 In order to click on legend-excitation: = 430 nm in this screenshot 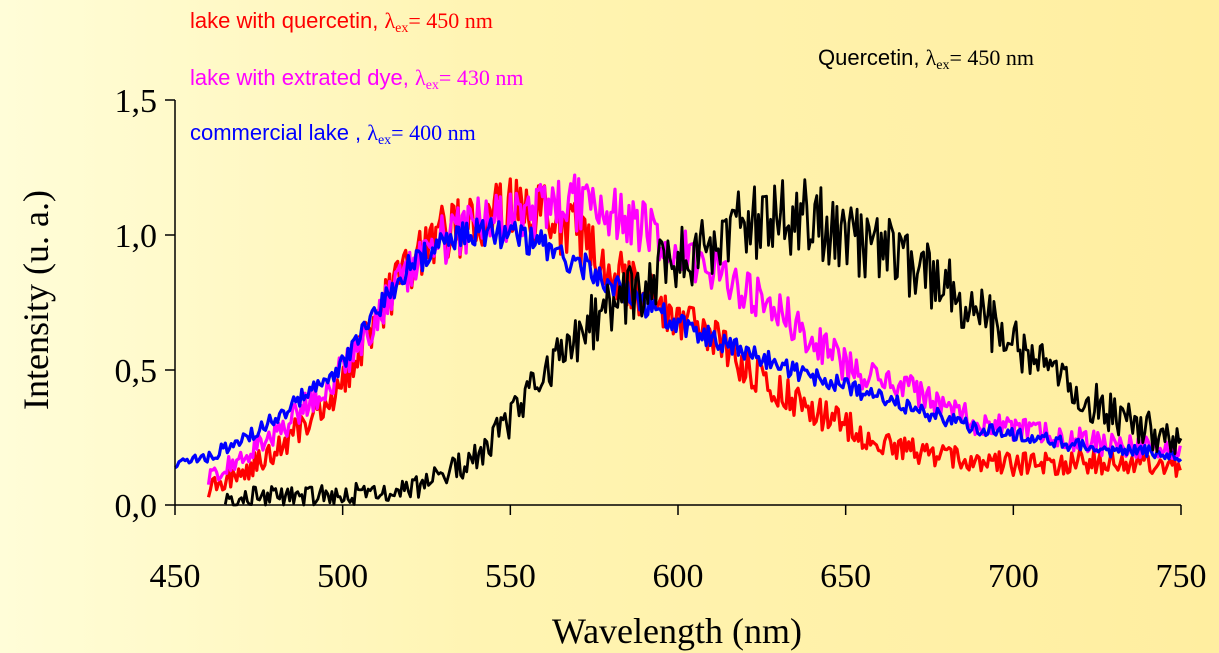, I will do `click(481, 77)`.